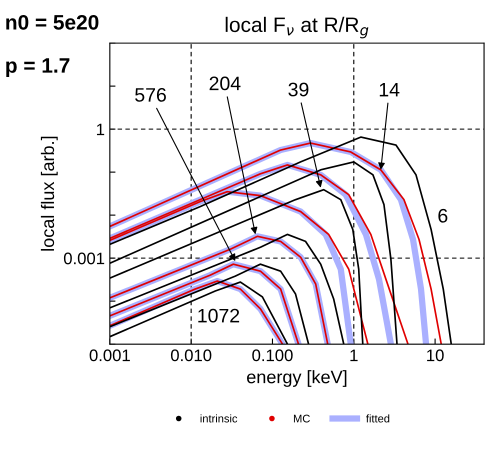 Image resolution: width=486 pixels, height=454 pixels. Describe the element at coordinates (354, 356) in the screenshot. I see `x-tick-label: 1` at that location.